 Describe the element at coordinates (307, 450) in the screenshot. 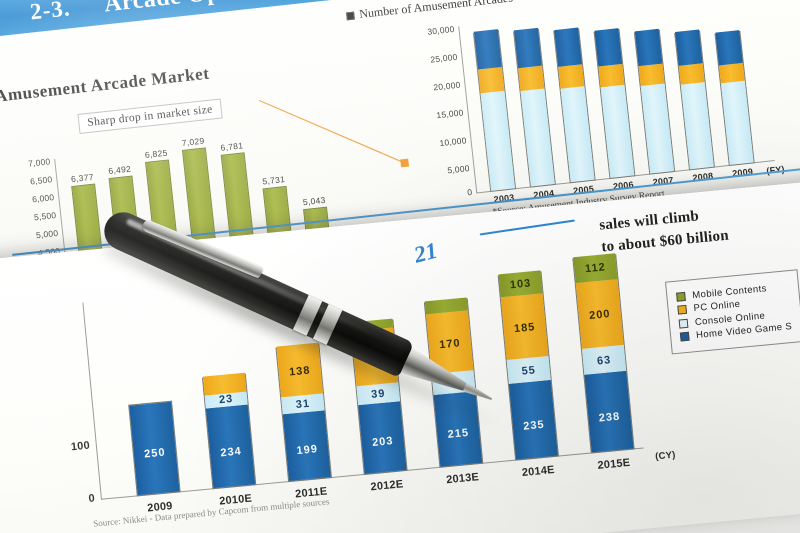

I see `segment-value-label: 199` at that location.